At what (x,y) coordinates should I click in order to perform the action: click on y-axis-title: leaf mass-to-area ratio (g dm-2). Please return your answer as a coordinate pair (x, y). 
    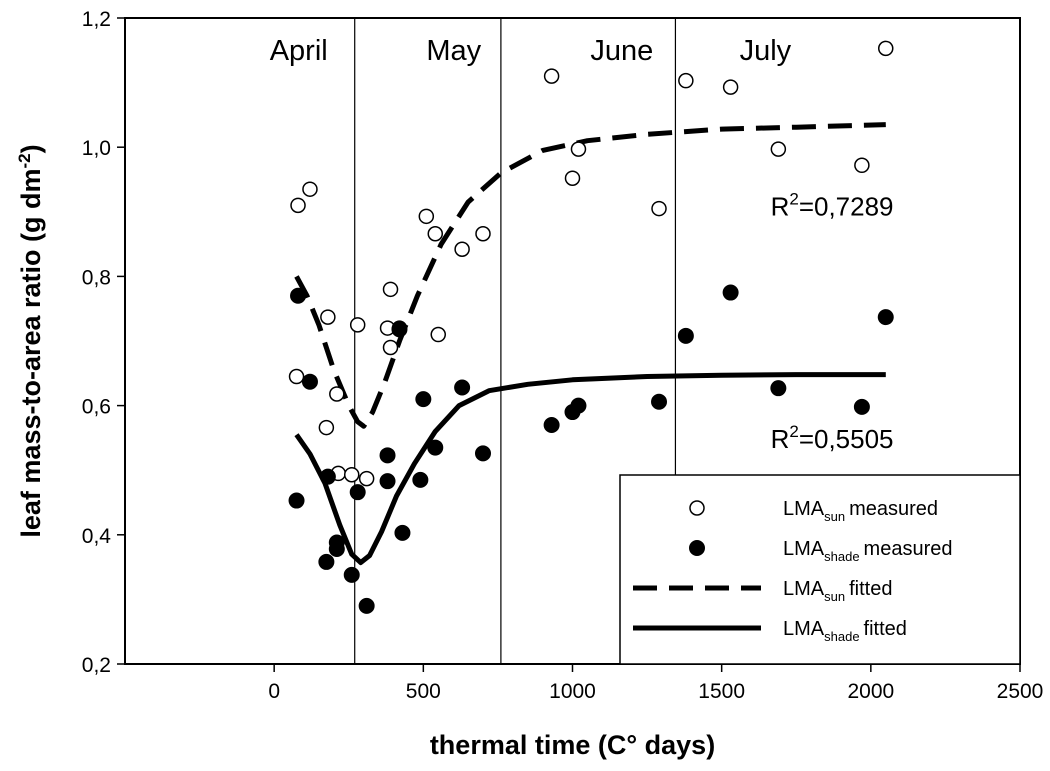
    Looking at the image, I should click on (30, 340).